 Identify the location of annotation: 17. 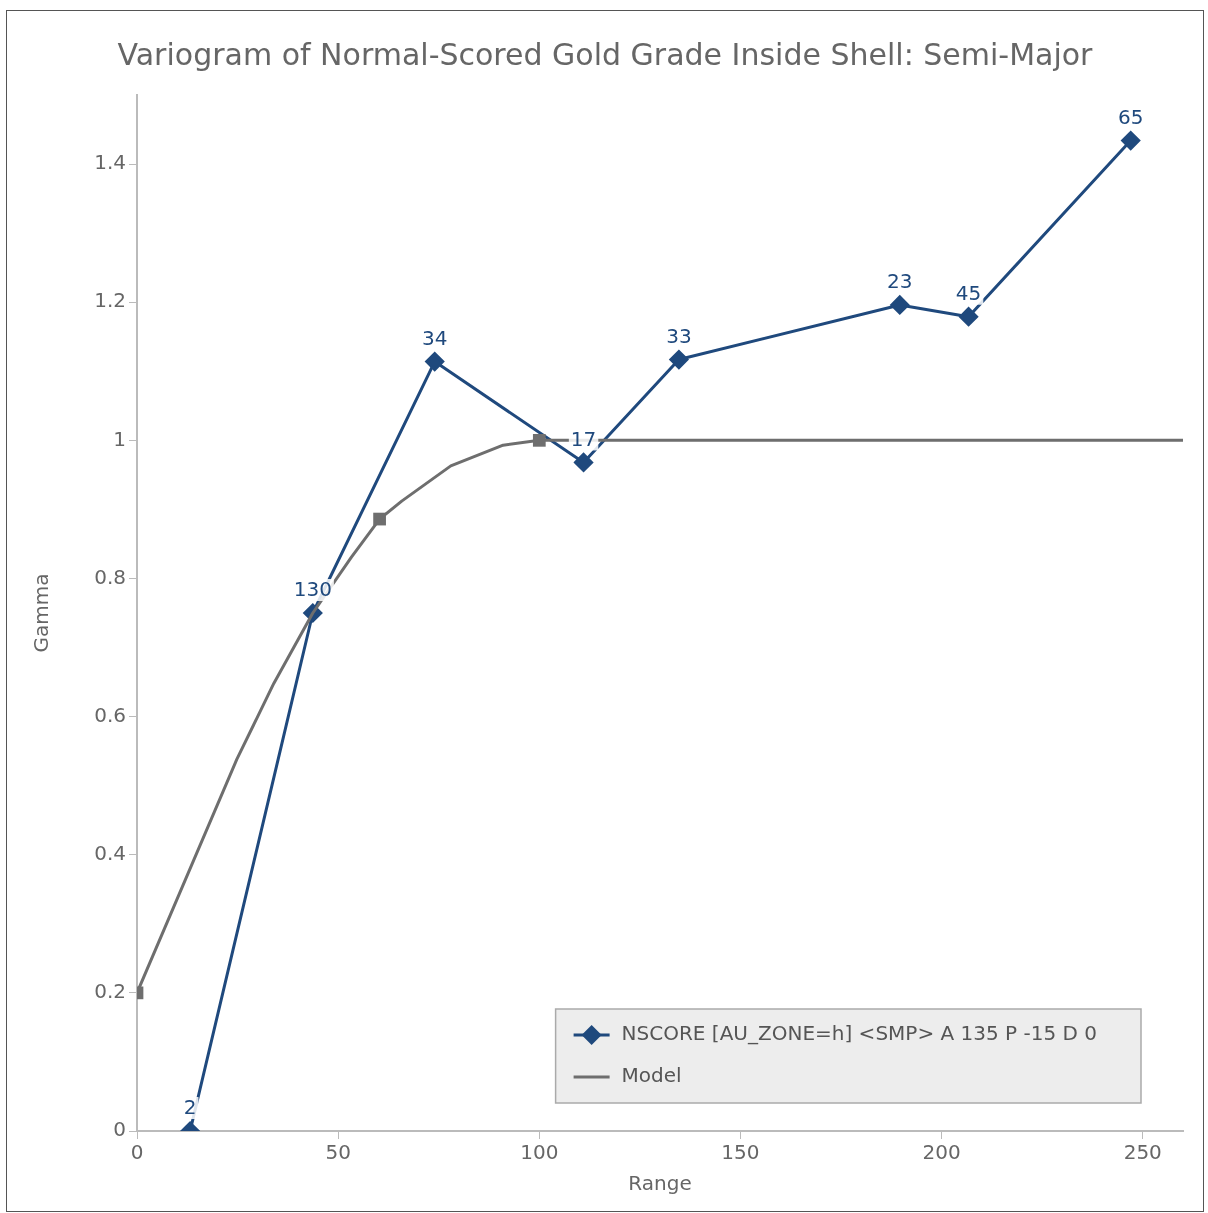
(583, 438).